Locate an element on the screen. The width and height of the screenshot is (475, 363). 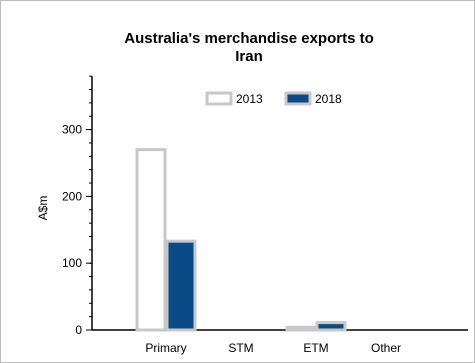
y-tick-label: 300 is located at coordinates (72, 130).